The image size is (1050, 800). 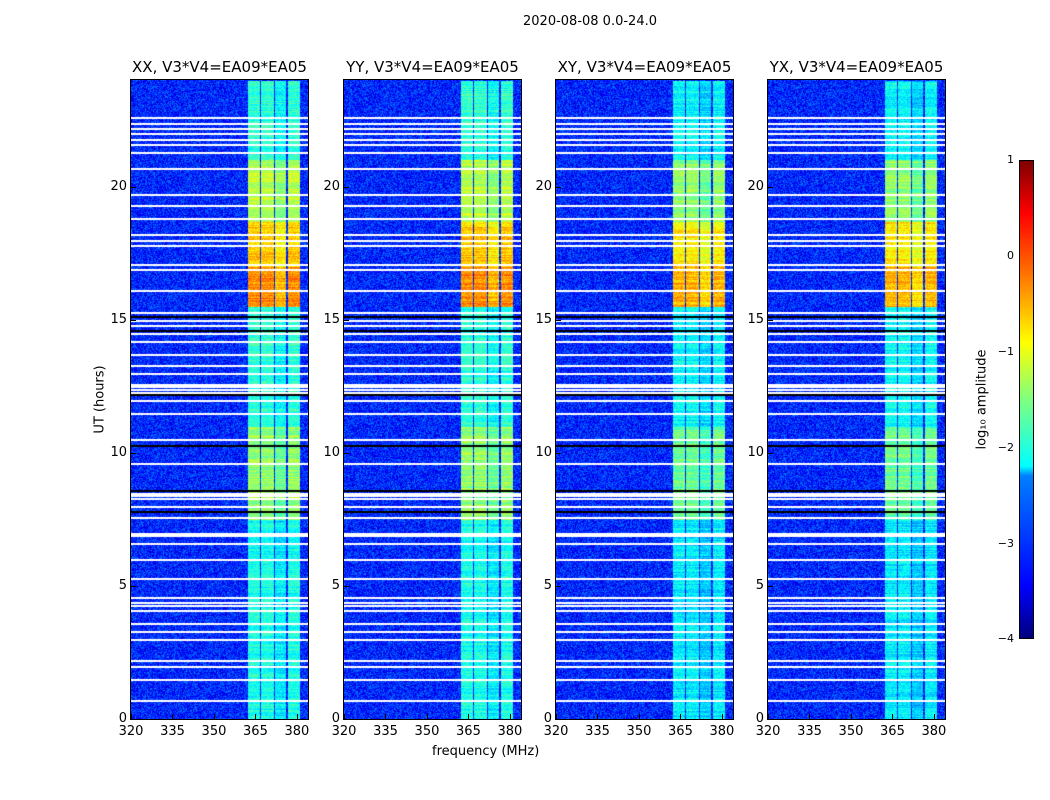 I want to click on panel-title: YY, V3*V4=EA09*EA05, so click(x=432, y=67).